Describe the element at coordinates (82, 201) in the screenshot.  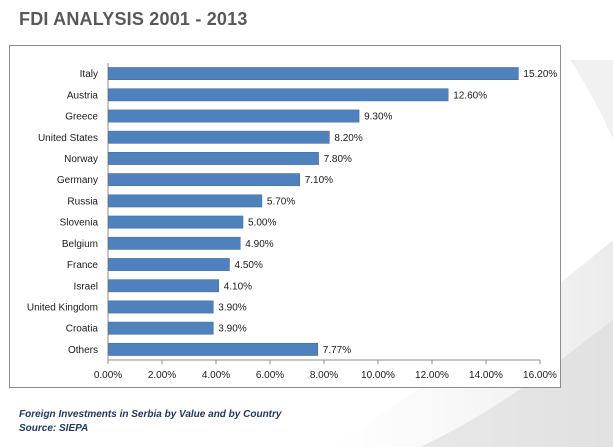
I see `category-label: Russia` at that location.